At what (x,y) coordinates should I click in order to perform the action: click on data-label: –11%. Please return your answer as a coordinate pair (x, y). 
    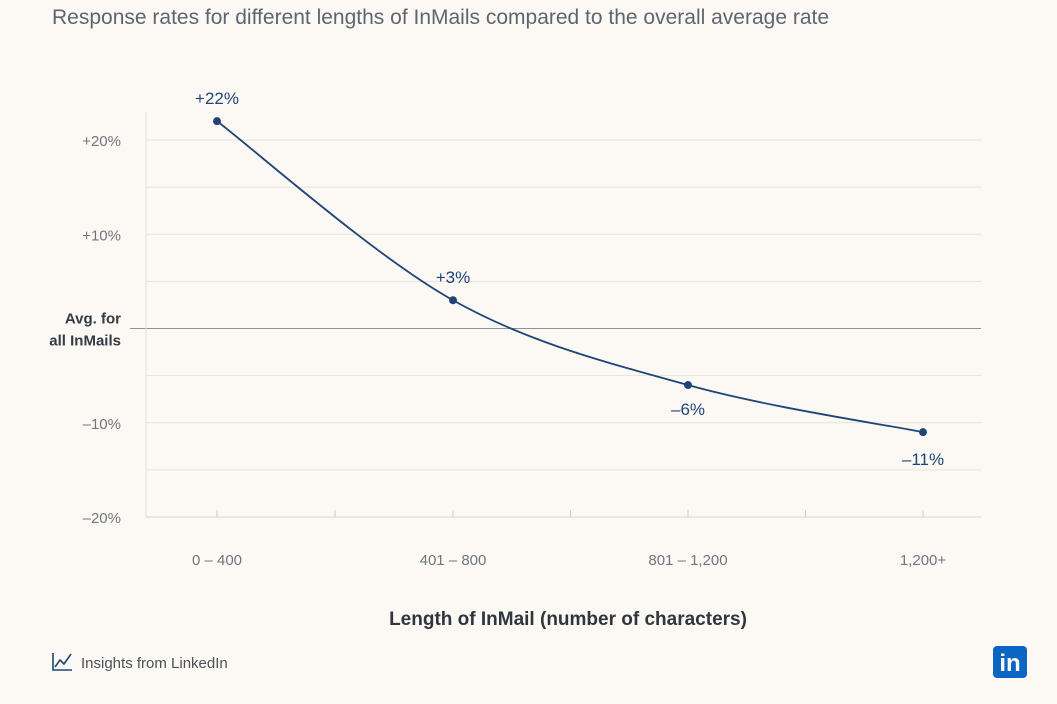
    Looking at the image, I should click on (923, 459).